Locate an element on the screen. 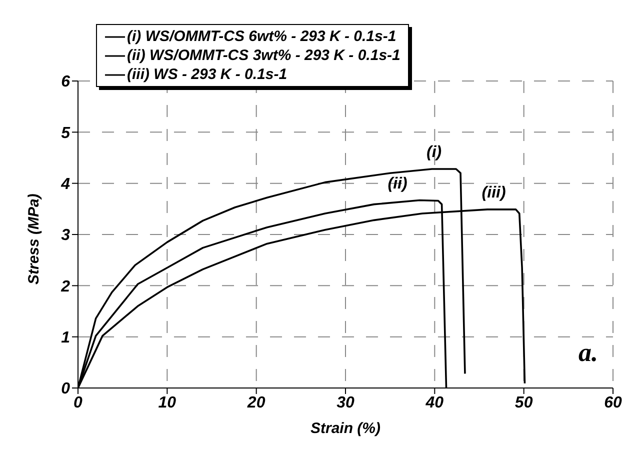 This screenshot has width=637, height=461. y-tick-label: 0 is located at coordinates (65, 389).